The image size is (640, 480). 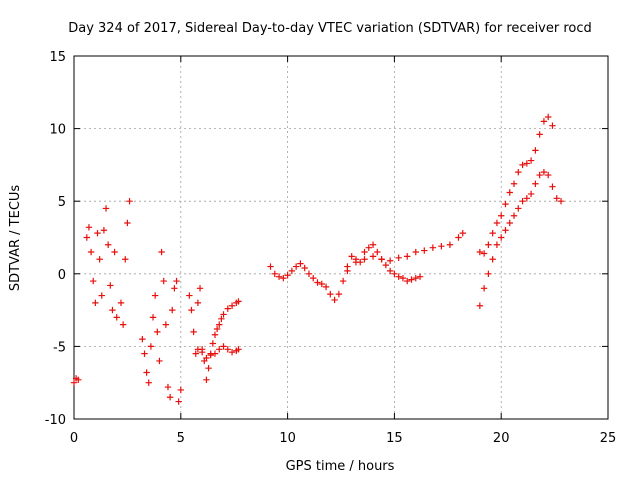 I want to click on x-tick-label: 10, so click(x=287, y=438).